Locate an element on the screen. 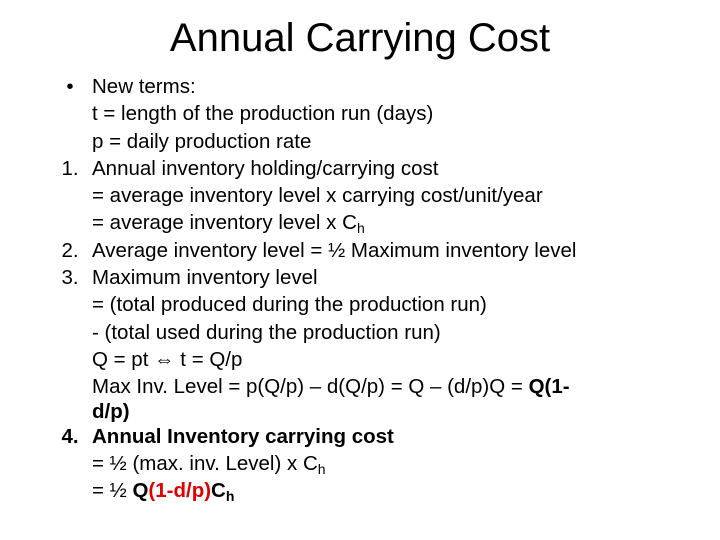 Image resolution: width=720 pixels, height=540 pixels. slide-title: Annual Carrying Cost is located at coordinates (360, 38).